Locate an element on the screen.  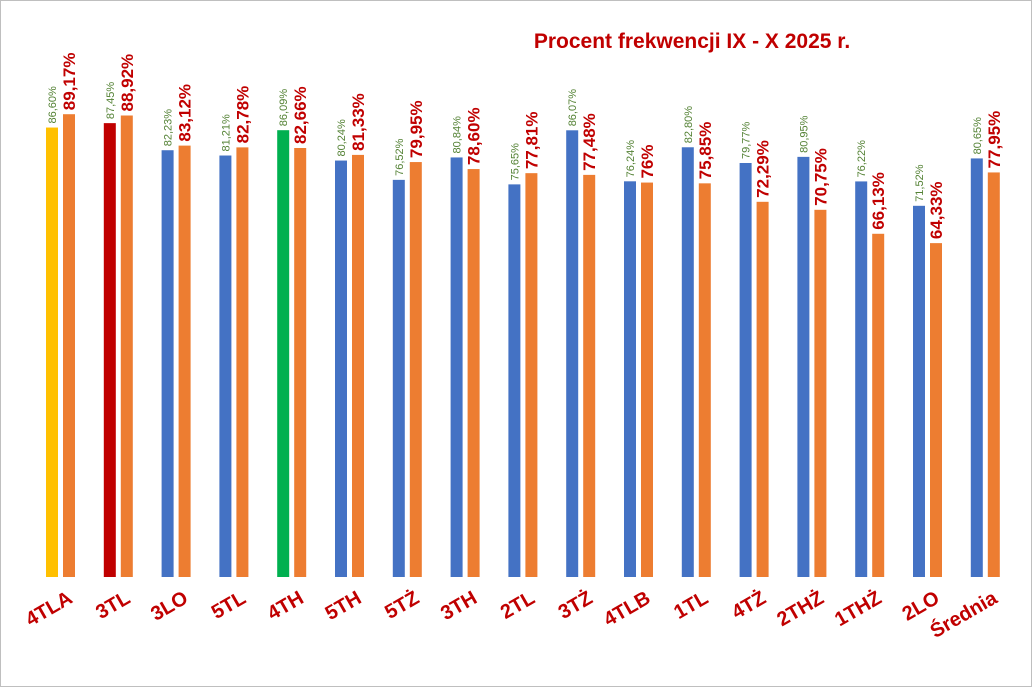
data-label: 75,65% is located at coordinates (515, 162).